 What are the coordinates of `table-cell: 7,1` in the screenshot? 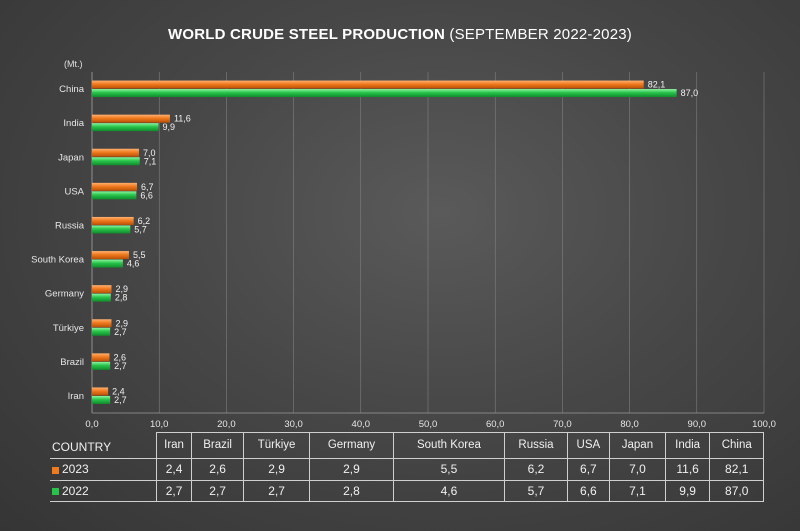 It's located at (637, 491).